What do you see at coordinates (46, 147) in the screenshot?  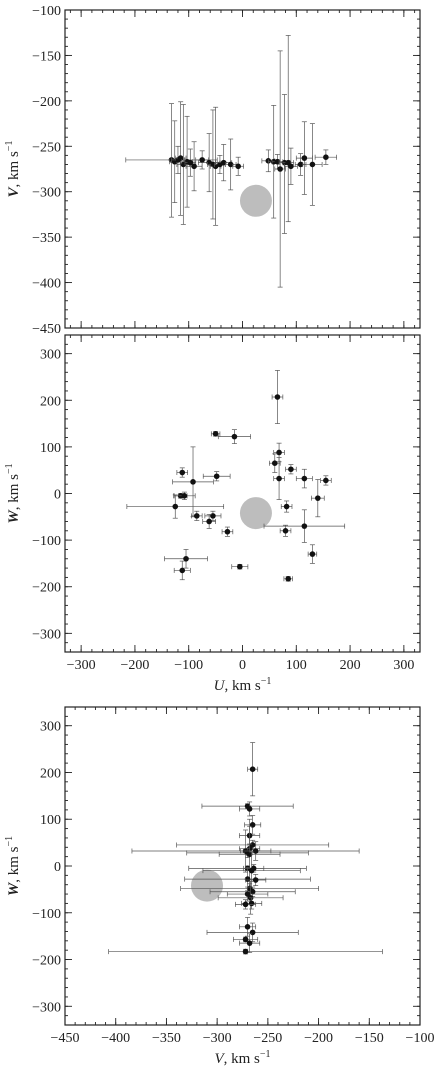 I see `y-tick-label: −250` at bounding box center [46, 147].